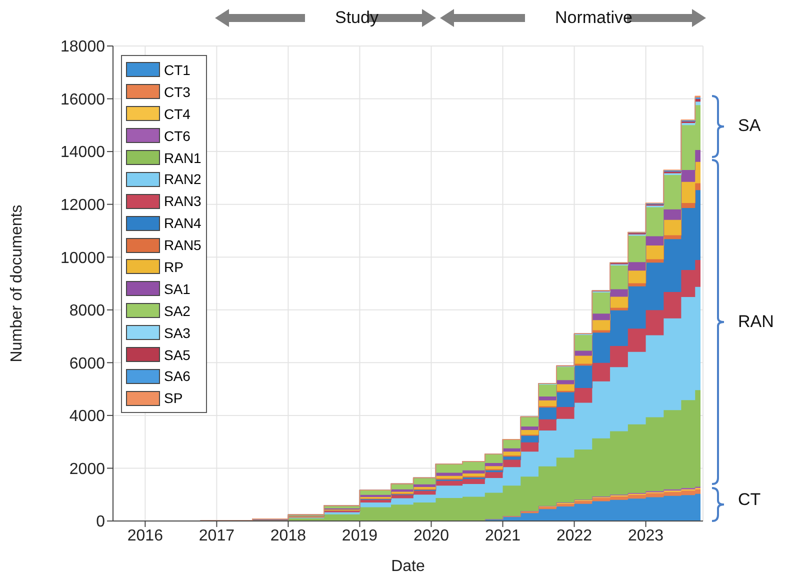 This screenshot has height=581, width=789. I want to click on text: RAN, so click(756, 322).